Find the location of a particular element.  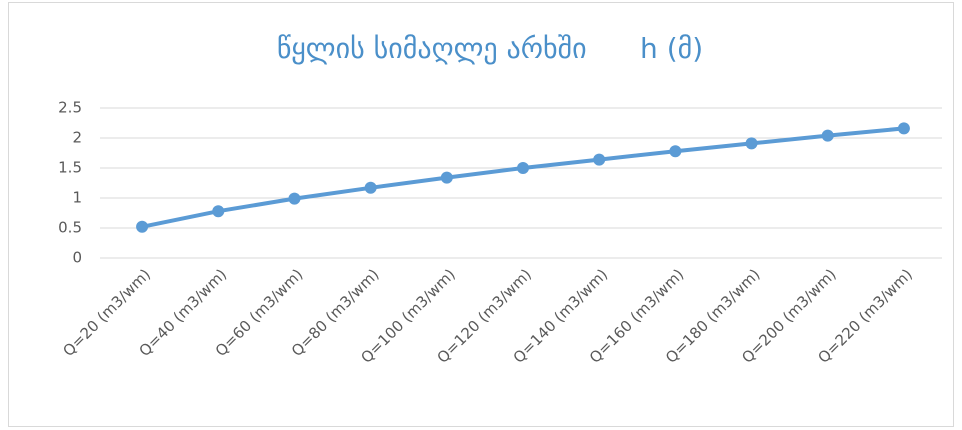

y-tick-label: 0 is located at coordinates (77, 258).